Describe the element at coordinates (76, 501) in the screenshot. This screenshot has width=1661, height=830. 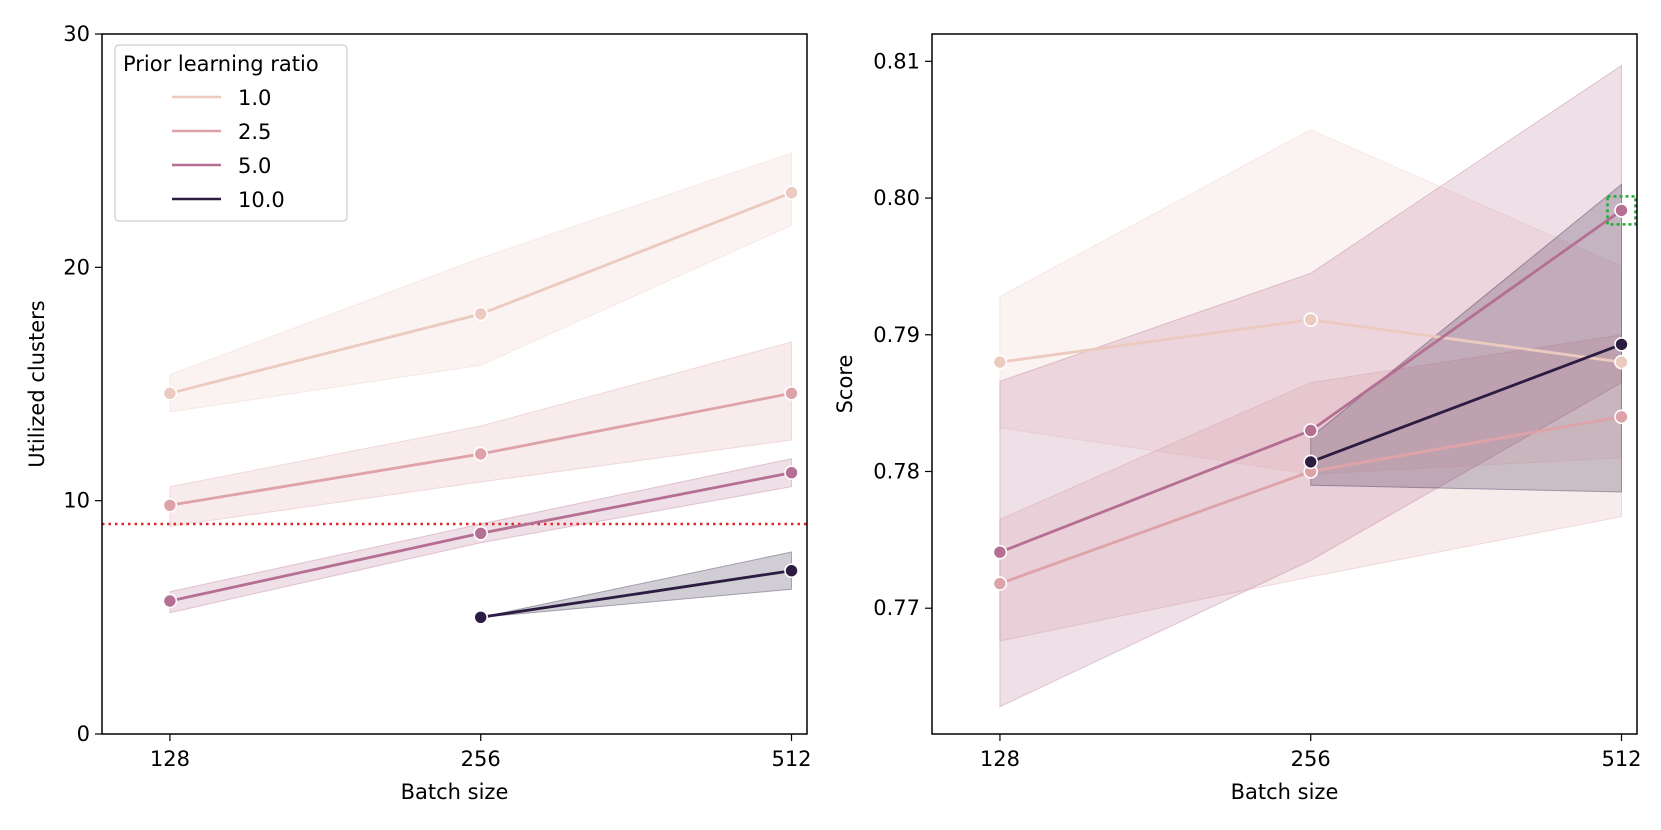
I see `y-tick-label-10: 10` at that location.